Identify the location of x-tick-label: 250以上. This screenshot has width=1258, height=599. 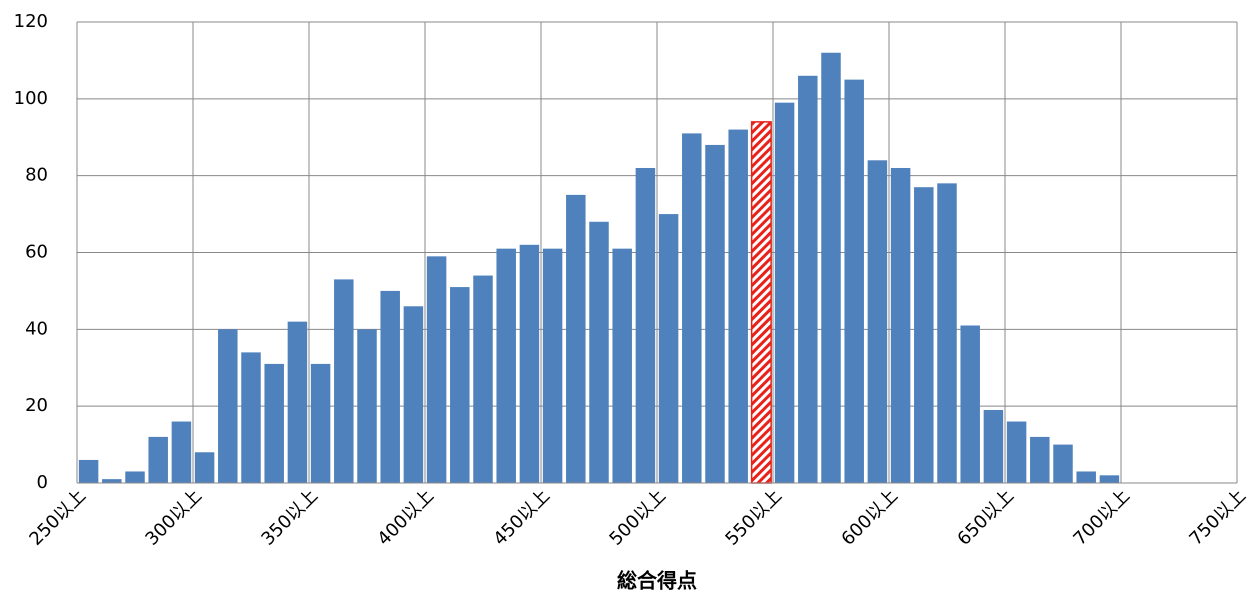
(57, 517).